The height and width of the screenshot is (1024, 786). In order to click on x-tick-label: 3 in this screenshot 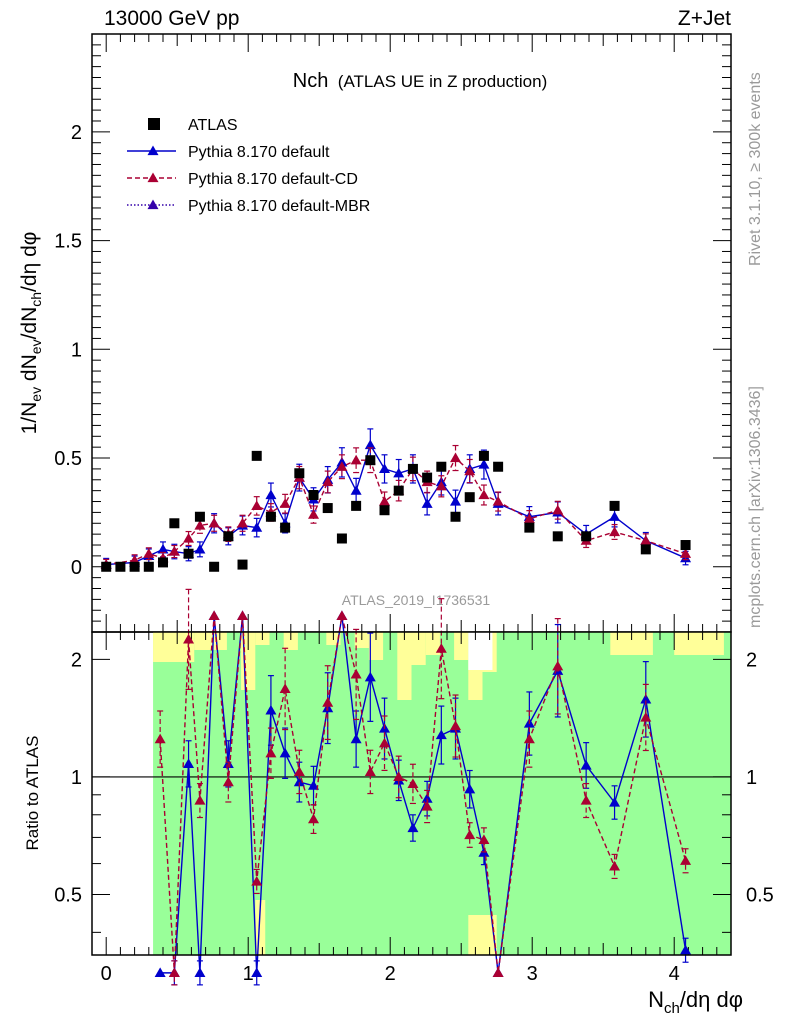, I will do `click(532, 974)`.